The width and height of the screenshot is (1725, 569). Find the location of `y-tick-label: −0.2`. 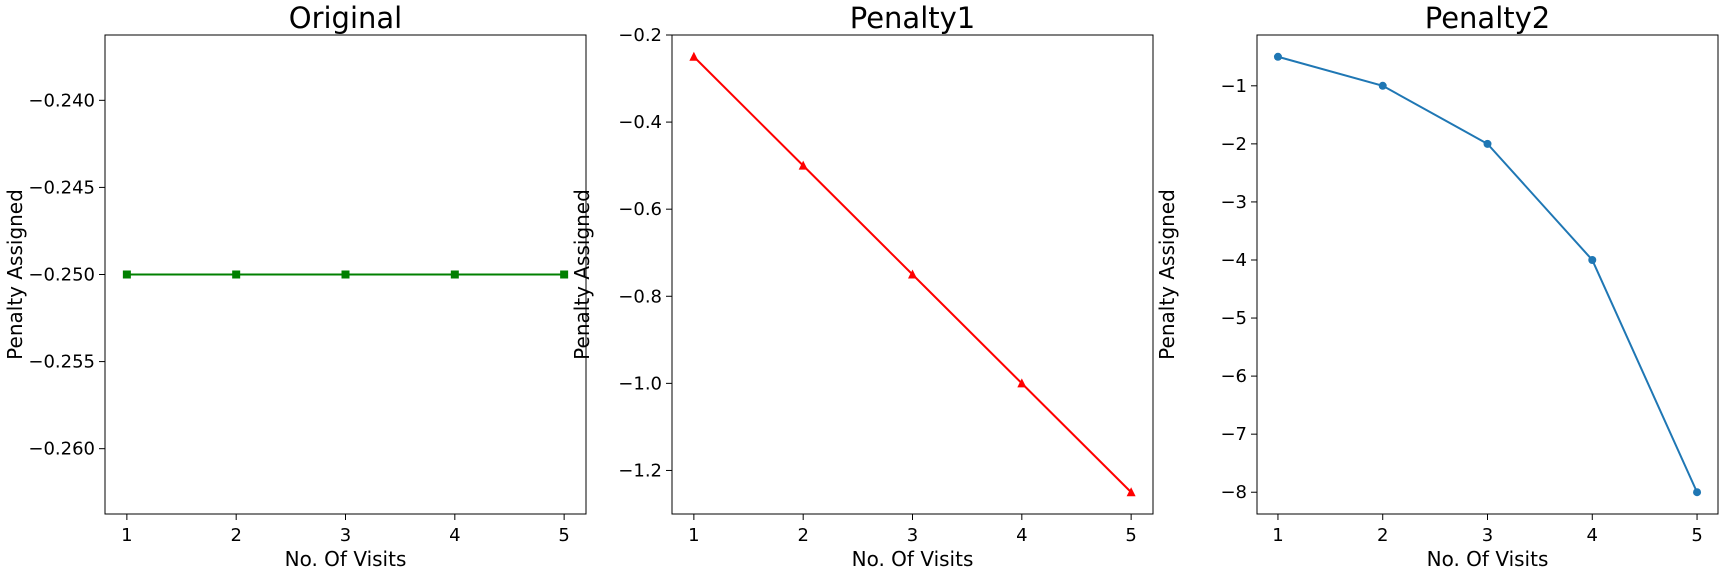

y-tick-label: −0.2 is located at coordinates (640, 35).